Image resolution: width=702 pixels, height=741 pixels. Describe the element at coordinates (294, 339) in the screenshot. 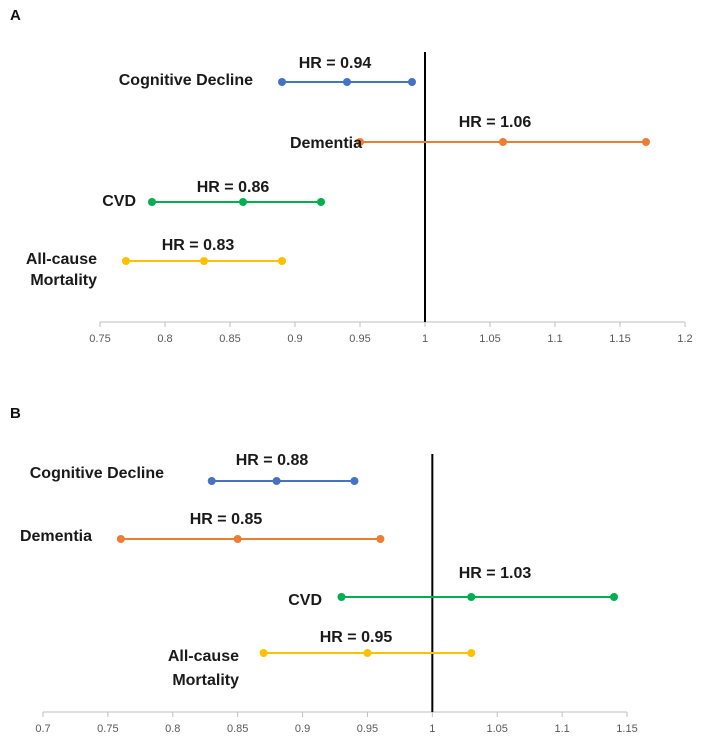

I see `panel-a-x-tick-label: 0.9` at that location.